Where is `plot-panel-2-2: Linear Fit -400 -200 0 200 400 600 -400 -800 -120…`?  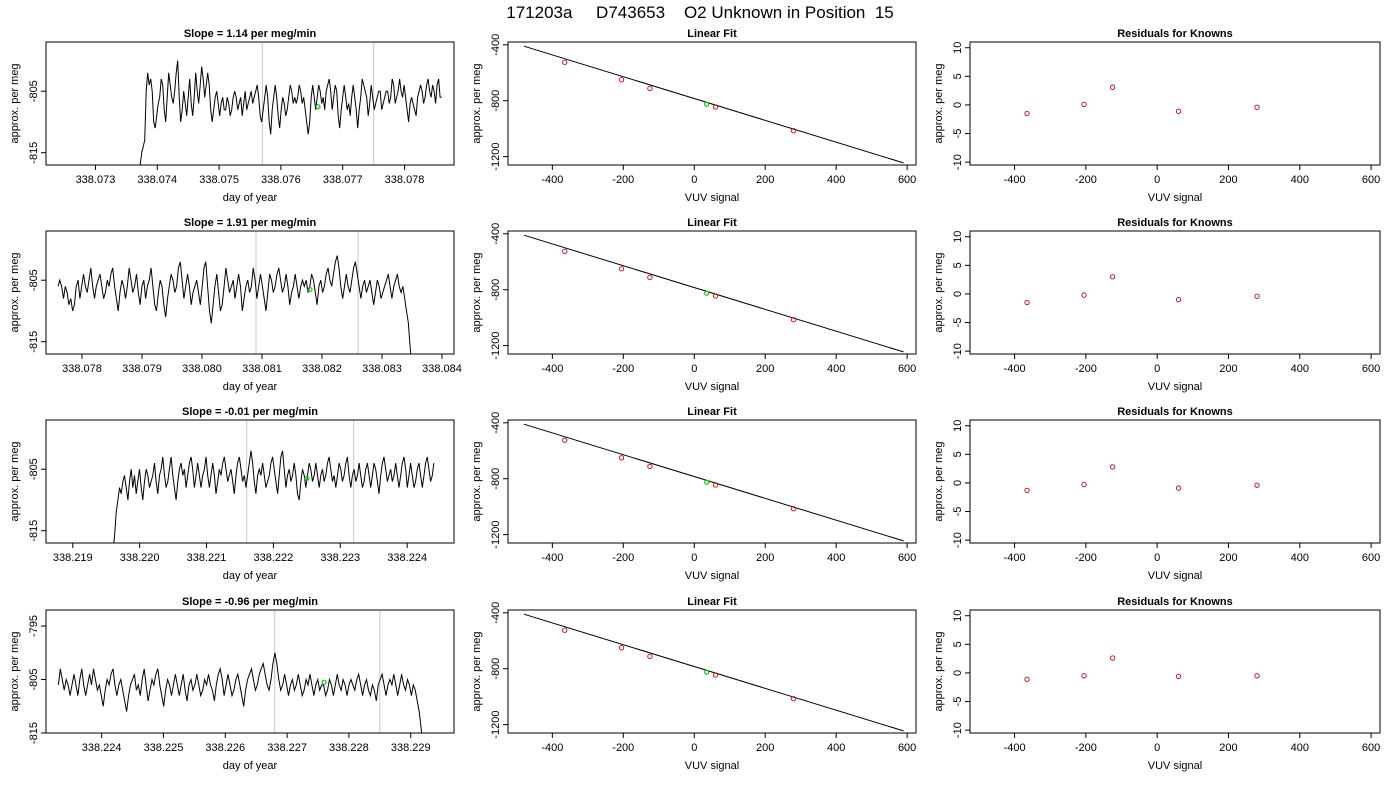 plot-panel-2-2: Linear Fit -400 -200 0 200 400 600 -400 -800 -120… is located at coordinates (694, 305).